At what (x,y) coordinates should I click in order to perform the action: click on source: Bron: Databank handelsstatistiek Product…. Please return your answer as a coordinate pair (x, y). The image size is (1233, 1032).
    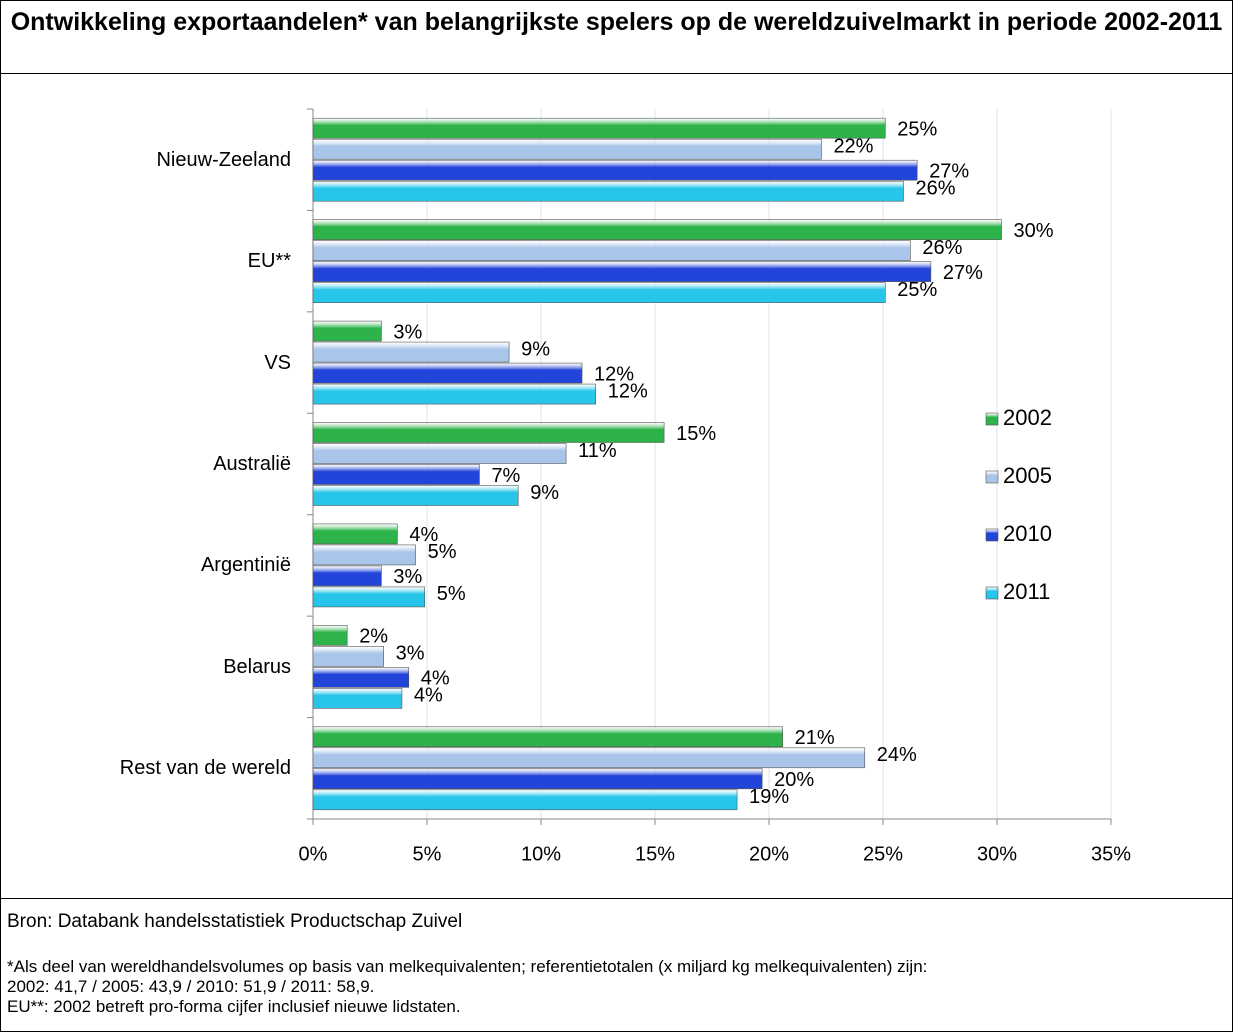
    Looking at the image, I should click on (235, 921).